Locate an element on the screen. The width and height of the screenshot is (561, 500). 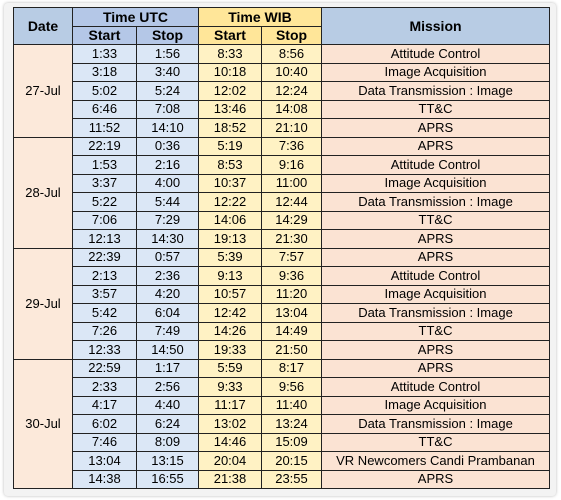
wib-stop: 15:09 is located at coordinates (291, 442).